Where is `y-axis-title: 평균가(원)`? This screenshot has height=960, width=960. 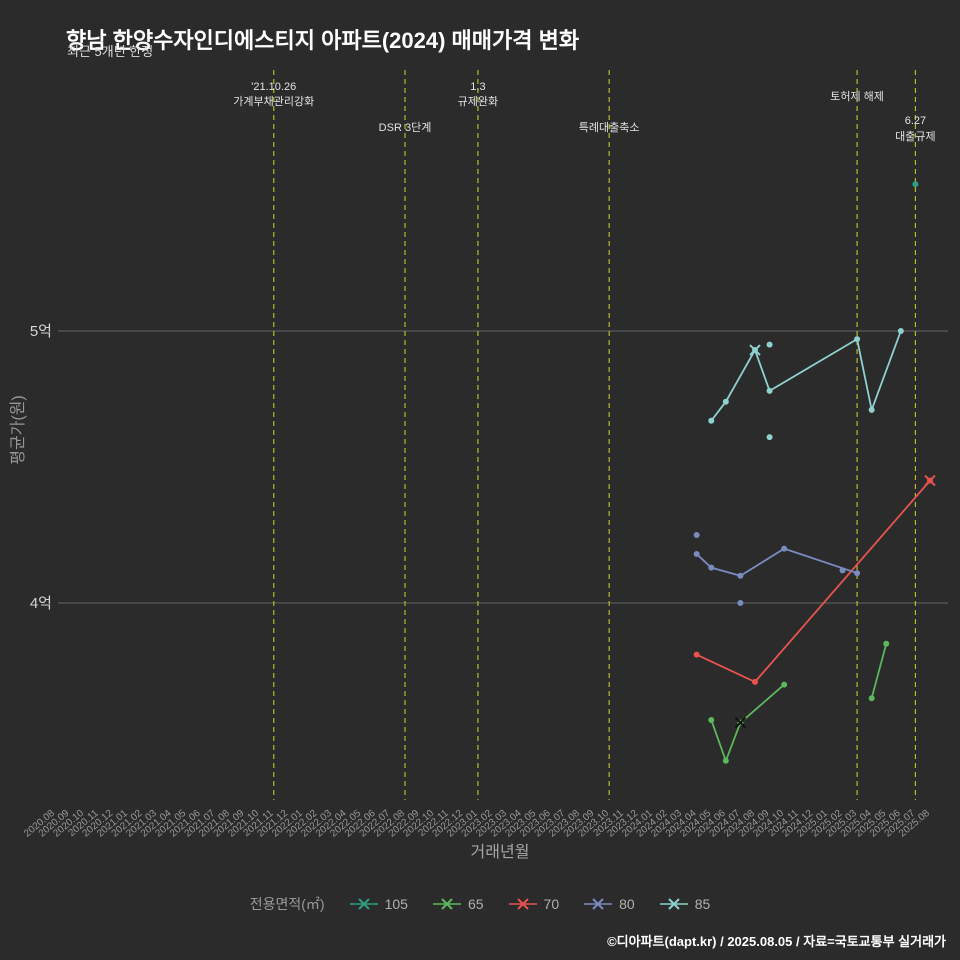 y-axis-title: 평균가(원) is located at coordinates (18, 430).